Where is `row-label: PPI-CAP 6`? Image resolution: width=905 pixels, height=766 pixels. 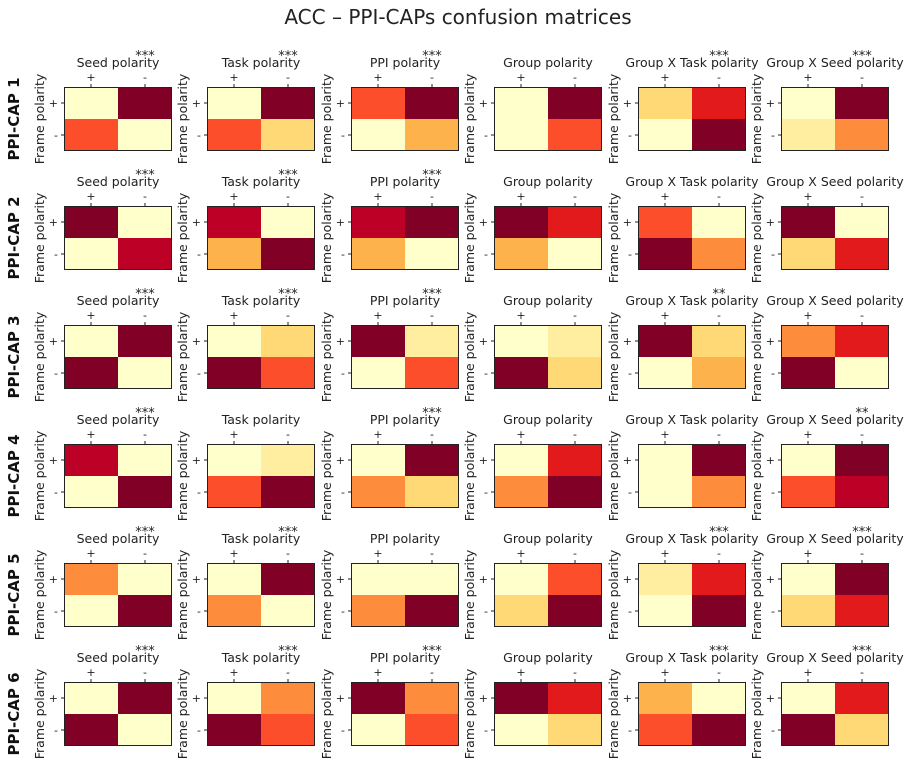 row-label: PPI-CAP 6 is located at coordinates (14, 713).